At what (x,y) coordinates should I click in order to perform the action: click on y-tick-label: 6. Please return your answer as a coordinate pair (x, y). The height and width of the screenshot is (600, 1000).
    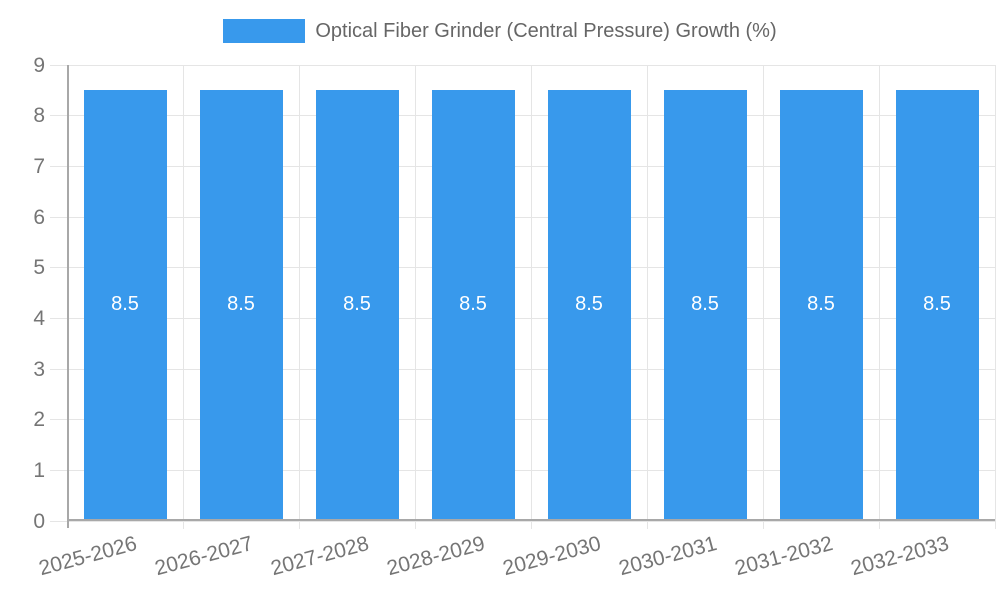
    Looking at the image, I should click on (39, 217).